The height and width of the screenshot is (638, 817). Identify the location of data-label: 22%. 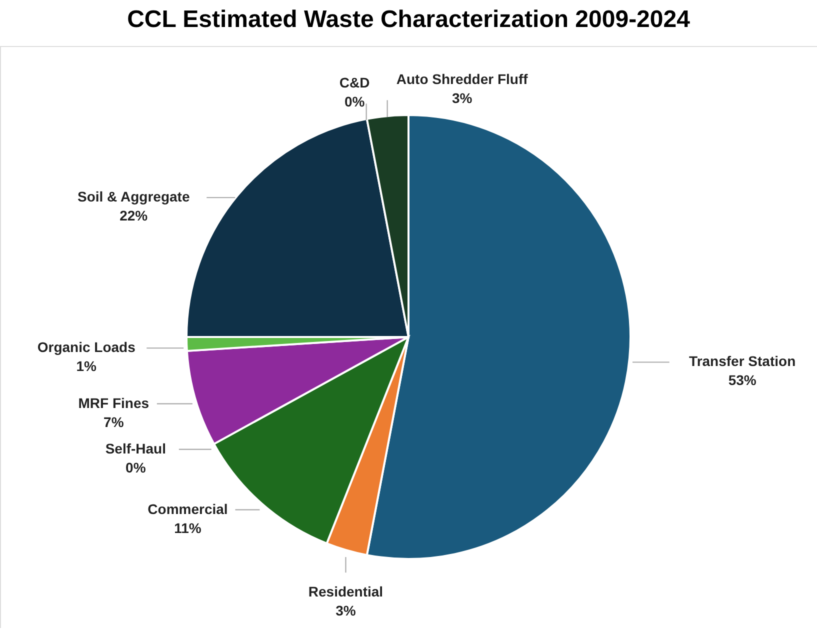
(134, 216).